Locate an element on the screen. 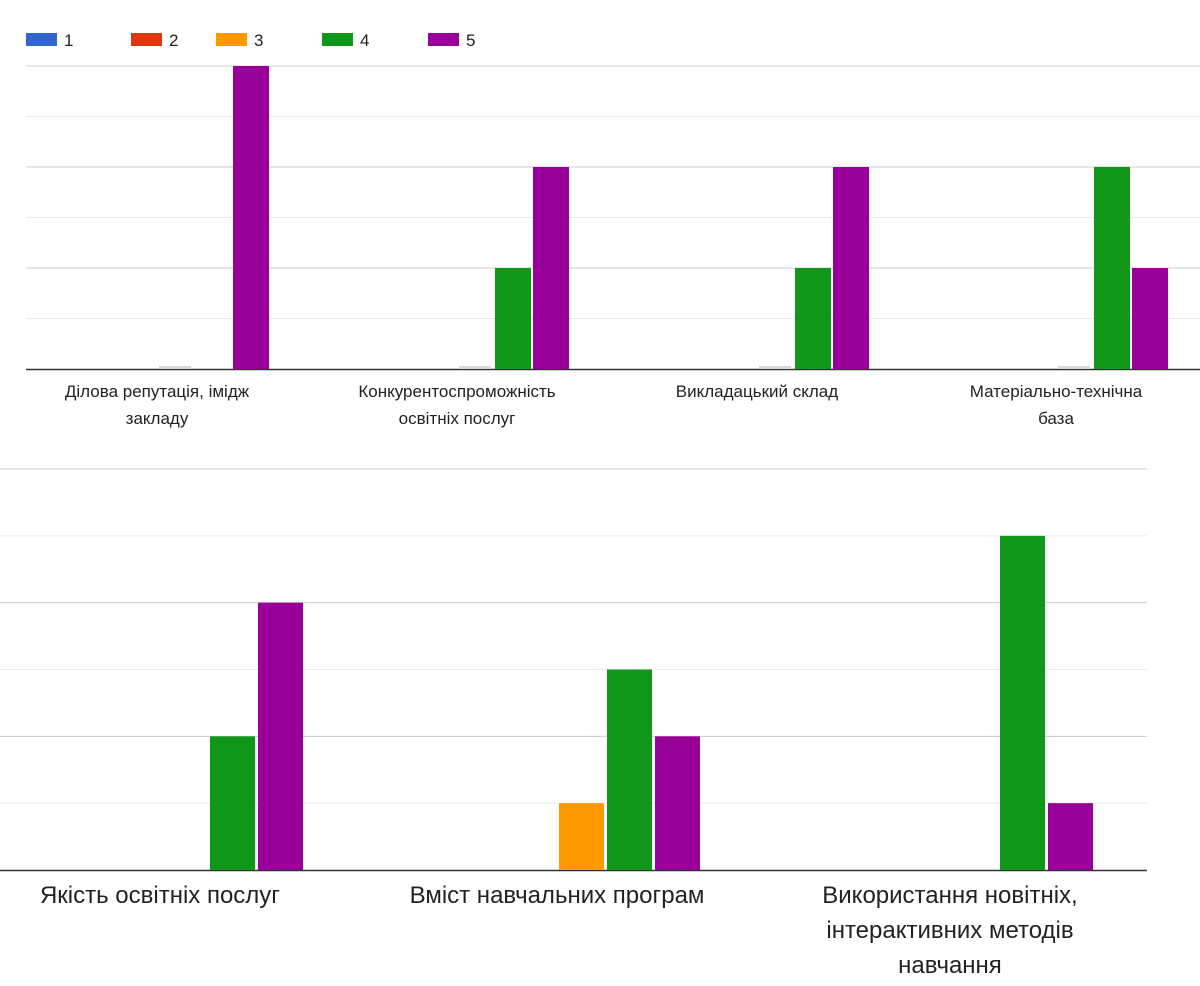 The height and width of the screenshot is (986, 1200). category-label-3-line-1: Викладацький склад is located at coordinates (757, 391).